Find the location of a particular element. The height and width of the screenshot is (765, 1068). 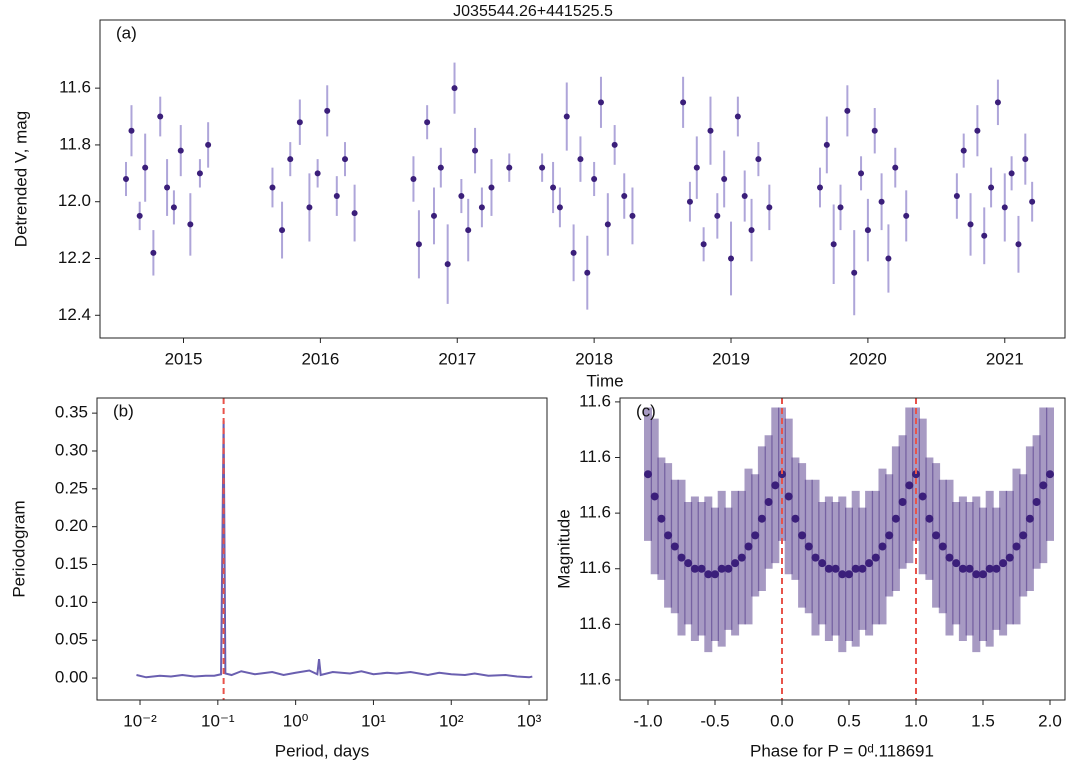

x-tick-label: 10⁻² is located at coordinates (140, 720).